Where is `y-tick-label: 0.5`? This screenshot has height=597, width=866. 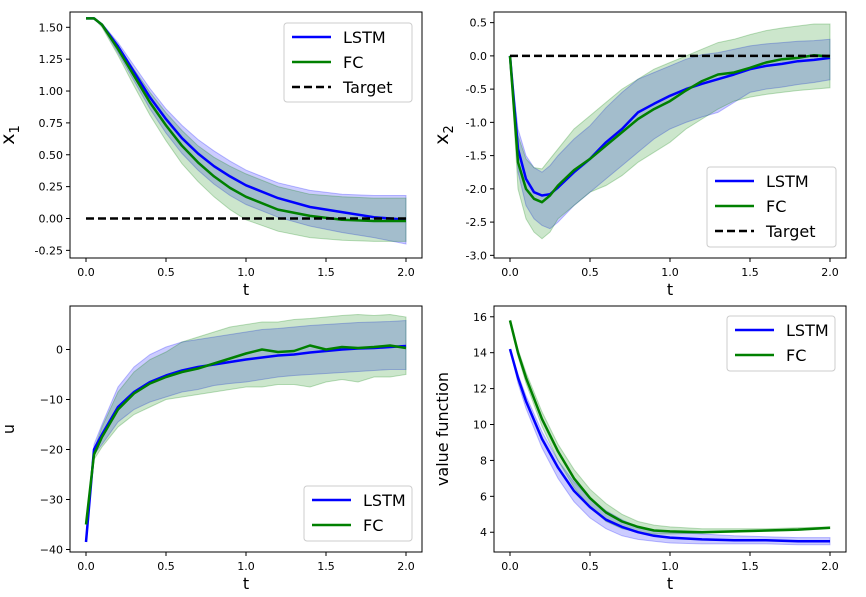
y-tick-label: 0.5 is located at coordinates (479, 23).